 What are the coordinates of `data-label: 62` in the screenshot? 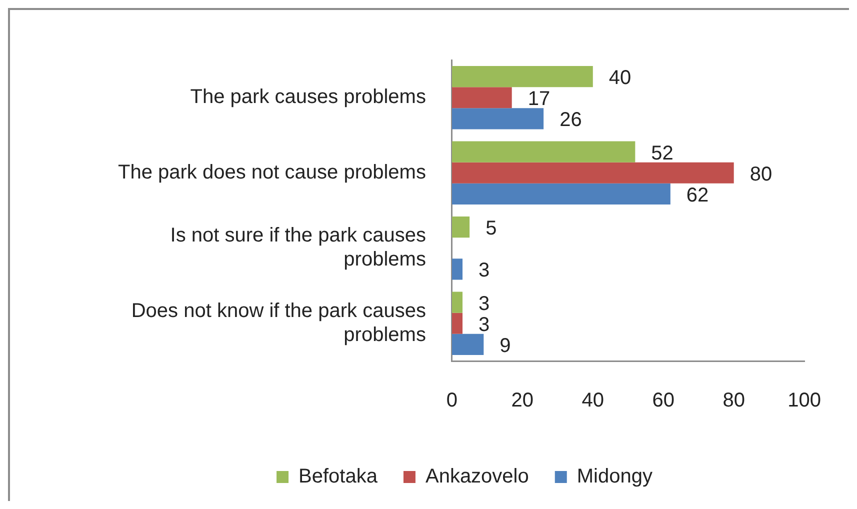 It's located at (697, 195).